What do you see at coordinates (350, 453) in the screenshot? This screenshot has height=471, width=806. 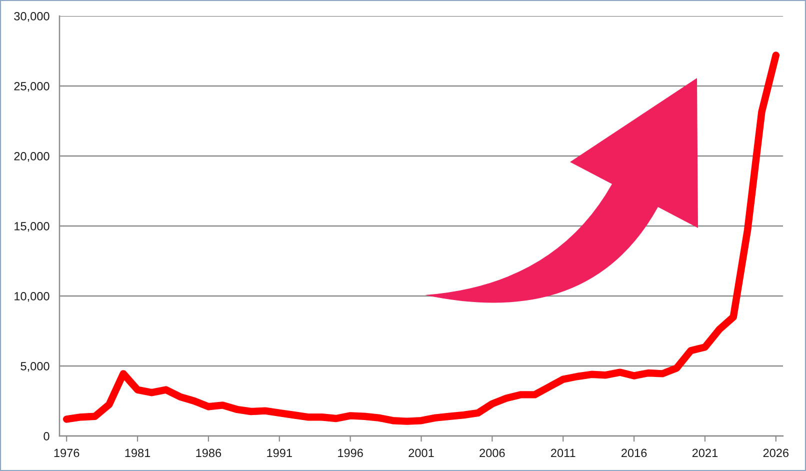 I see `x-tick-label: 1996` at bounding box center [350, 453].